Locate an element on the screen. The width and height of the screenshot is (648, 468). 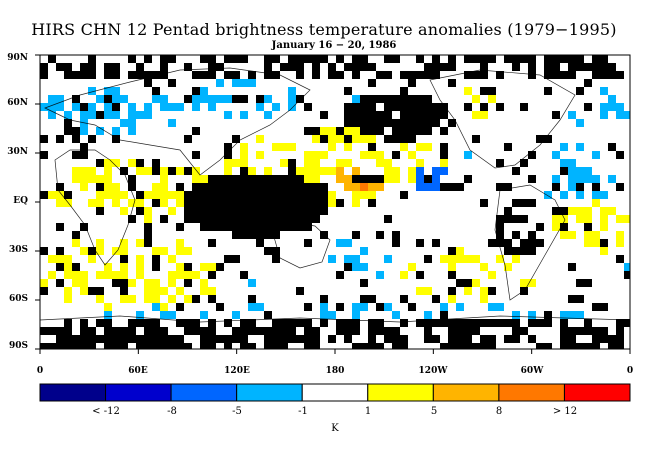
north-america-outline is located at coordinates (502, 119).